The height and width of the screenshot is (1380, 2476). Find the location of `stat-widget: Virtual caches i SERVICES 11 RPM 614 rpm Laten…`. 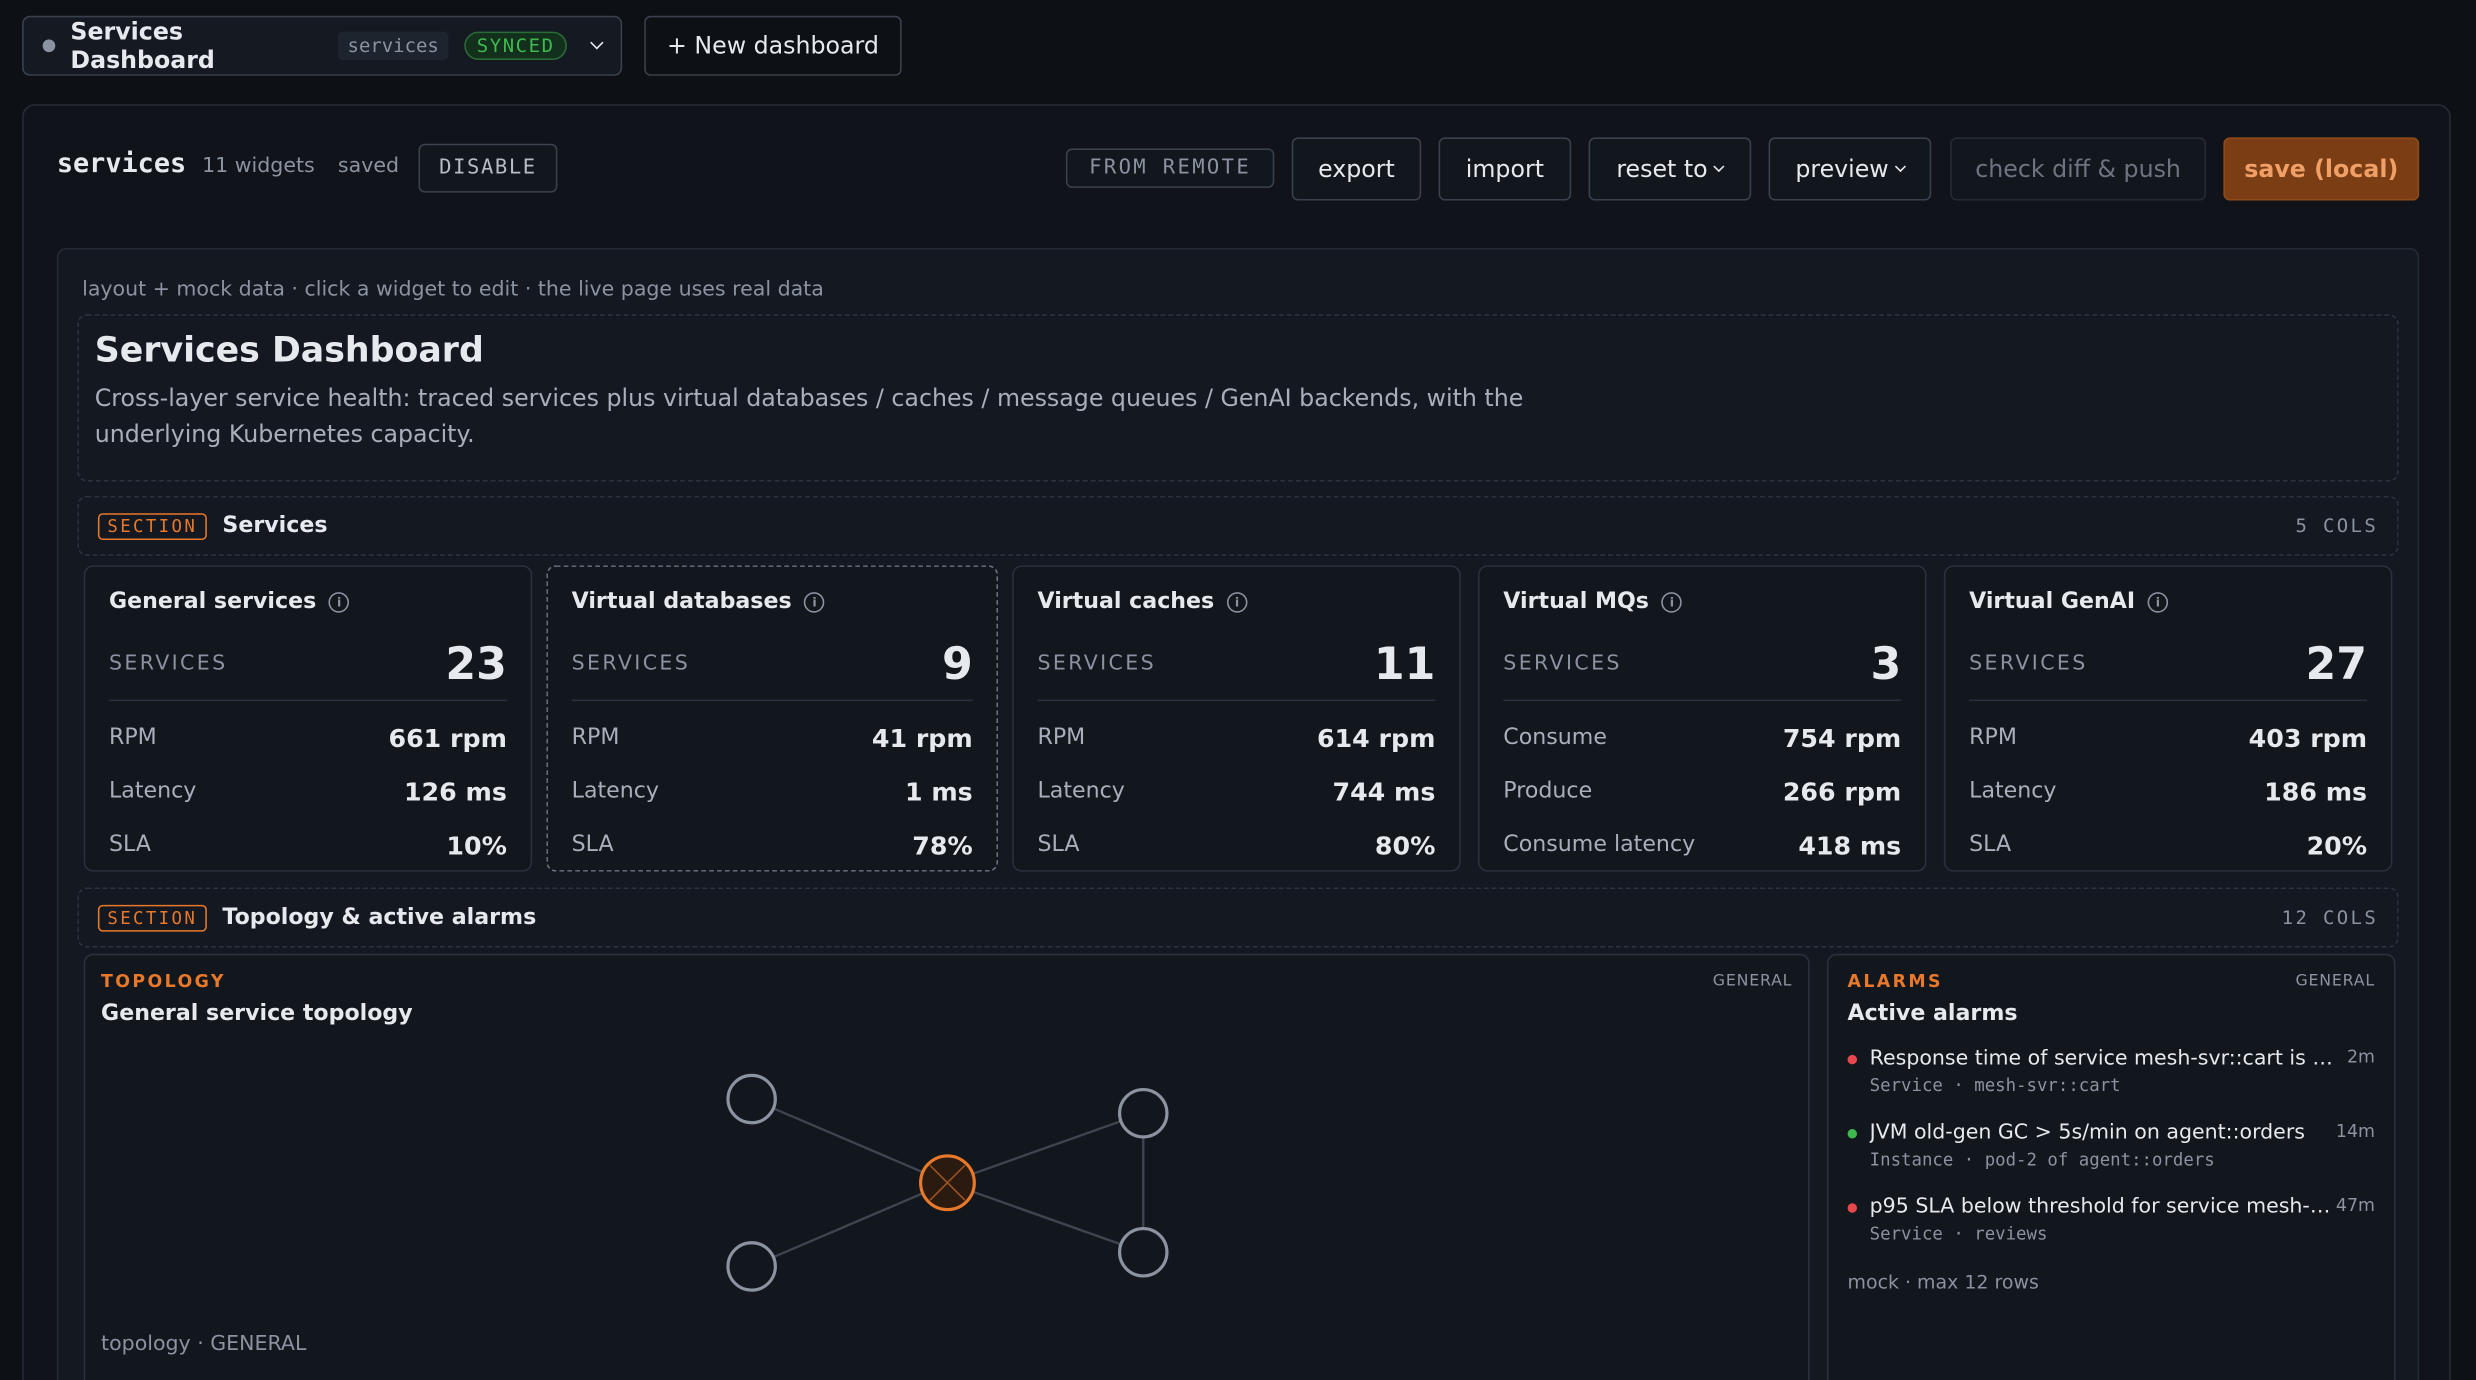

stat-widget: Virtual caches i SERVICES 11 RPM 614 rpm Laten… is located at coordinates (1236, 718).